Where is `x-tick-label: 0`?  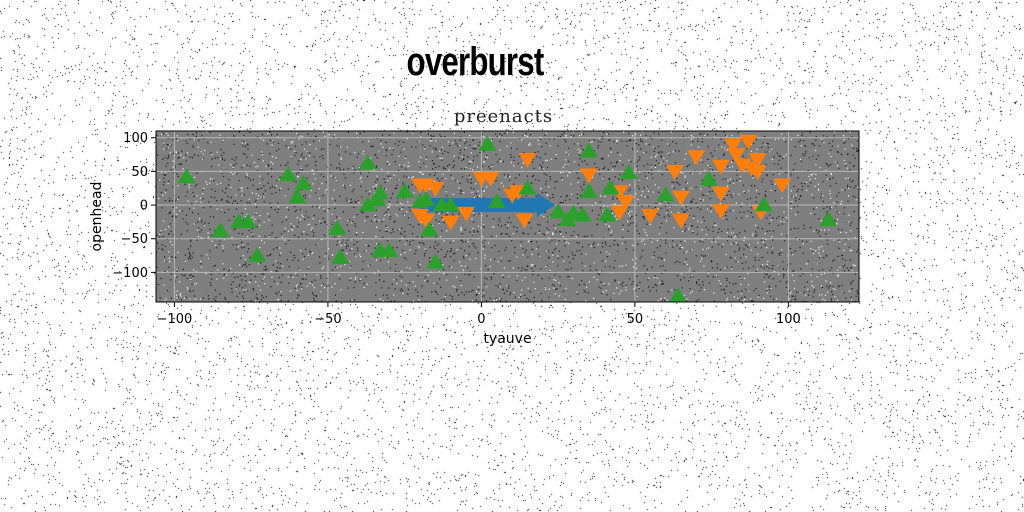 x-tick-label: 0 is located at coordinates (481, 319).